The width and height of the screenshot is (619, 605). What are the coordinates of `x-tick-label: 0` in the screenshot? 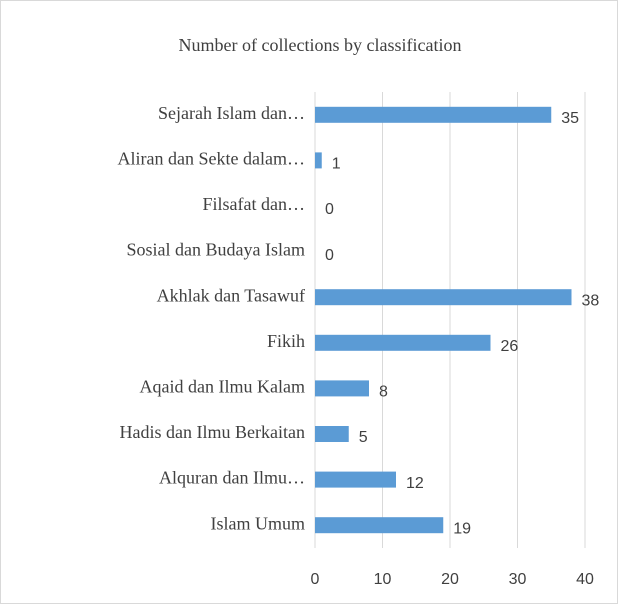 It's located at (315, 579).